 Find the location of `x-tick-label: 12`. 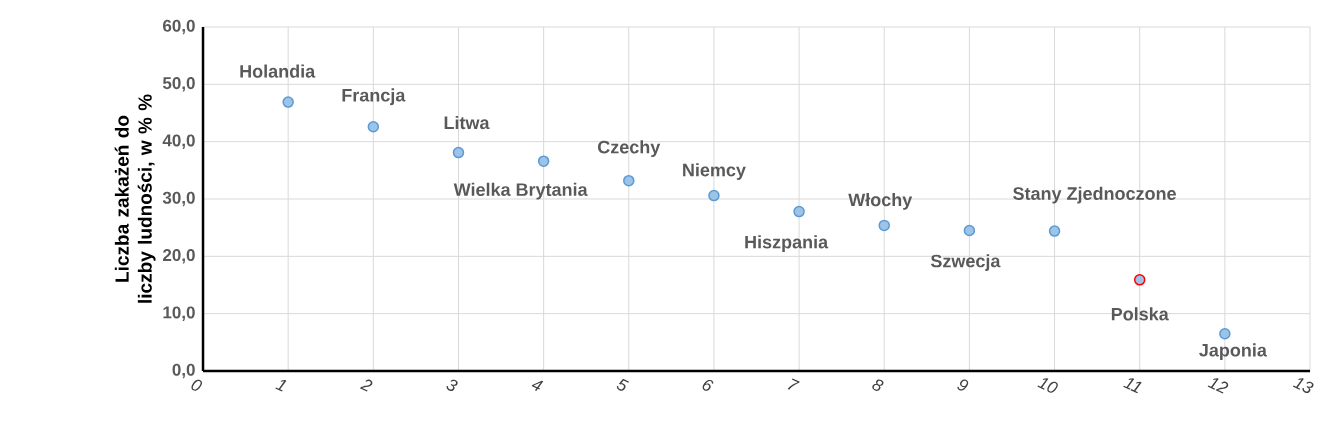

x-tick-label: 12 is located at coordinates (1218, 386).